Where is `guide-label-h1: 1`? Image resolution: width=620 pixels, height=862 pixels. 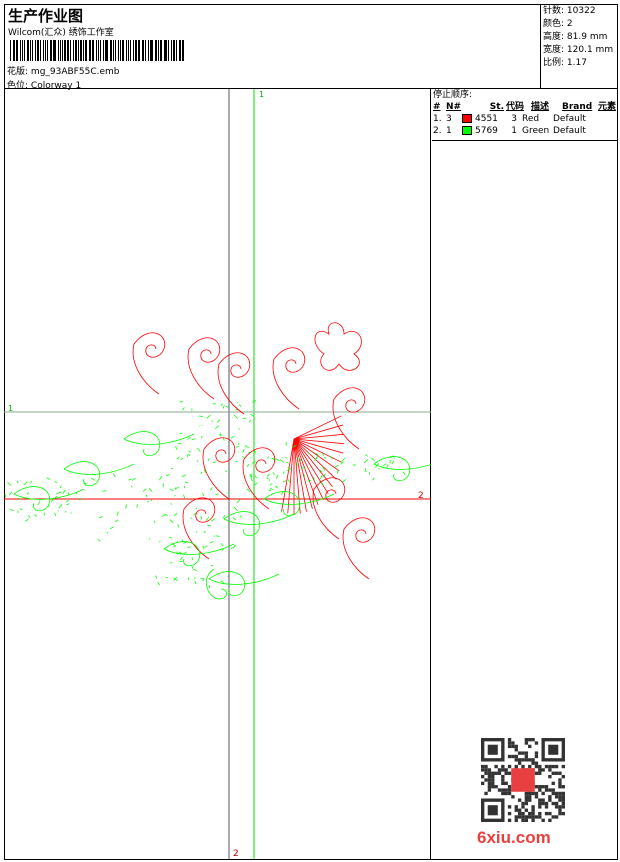
guide-label-h1: 1 is located at coordinates (10, 408).